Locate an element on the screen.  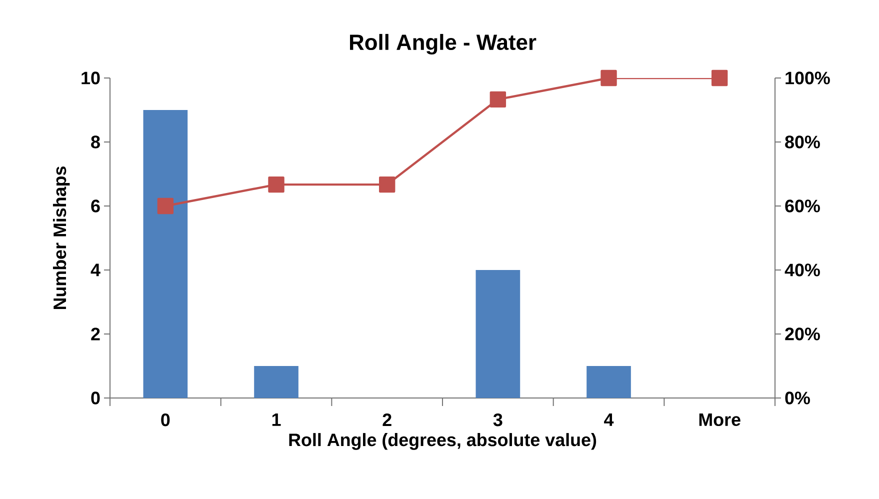
y-tick-label: 8 is located at coordinates (95, 142).